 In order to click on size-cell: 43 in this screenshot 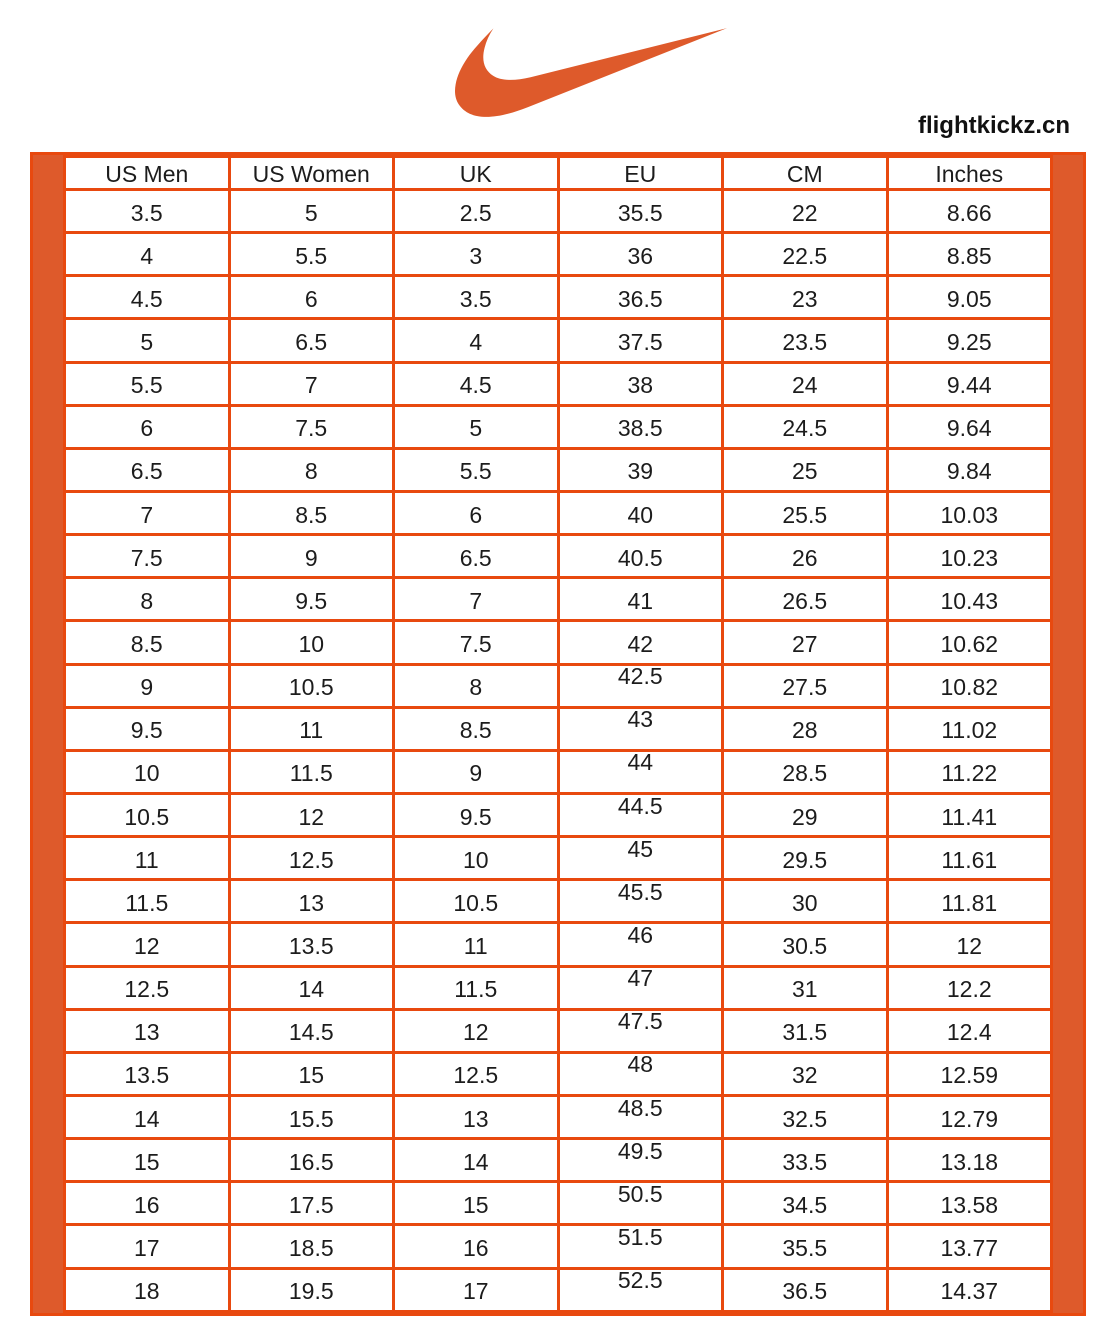, I will do `click(640, 728)`.